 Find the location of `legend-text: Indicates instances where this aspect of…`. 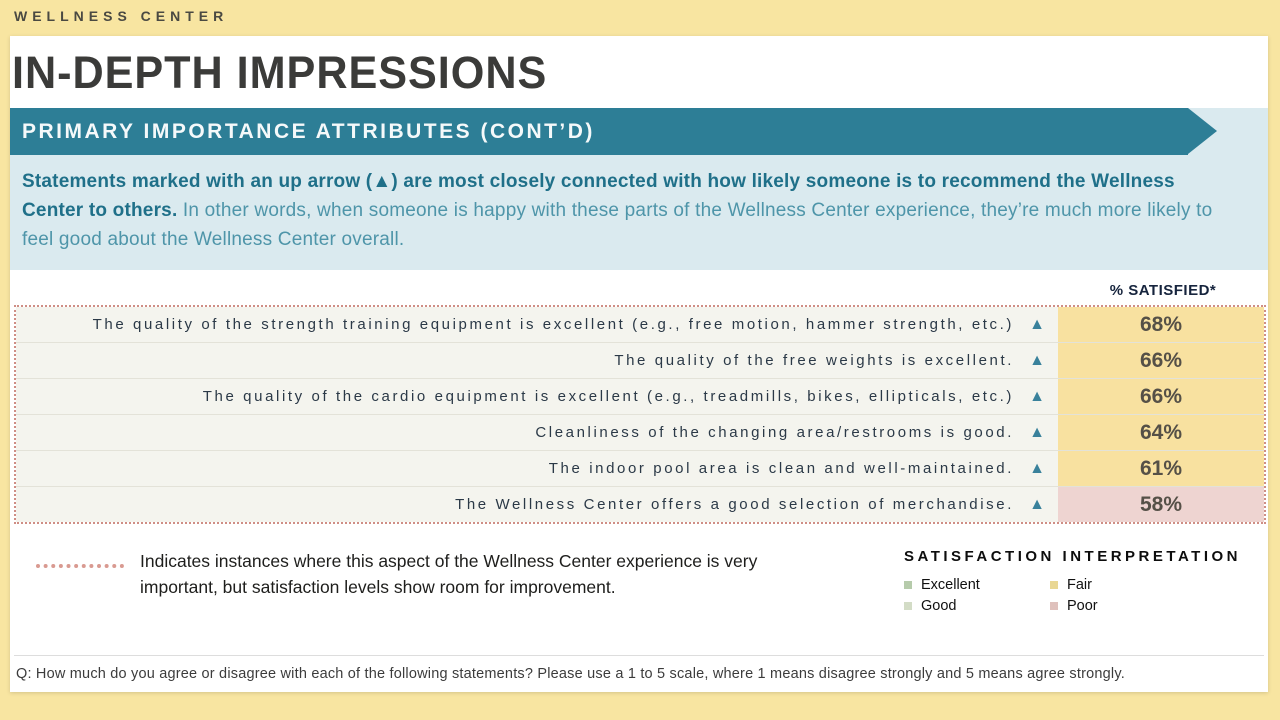

legend-text: Indicates instances where this aspect of… is located at coordinates (449, 574).